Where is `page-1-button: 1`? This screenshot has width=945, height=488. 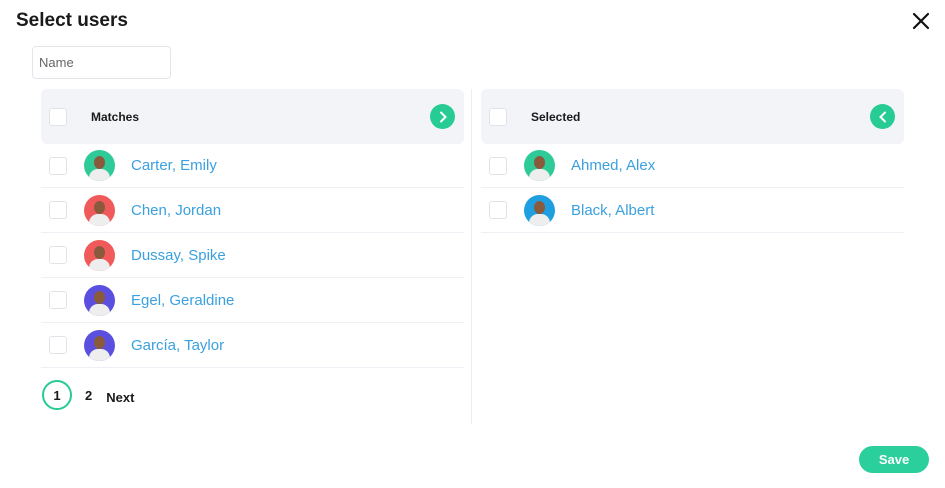
page-1-button: 1 is located at coordinates (57, 395).